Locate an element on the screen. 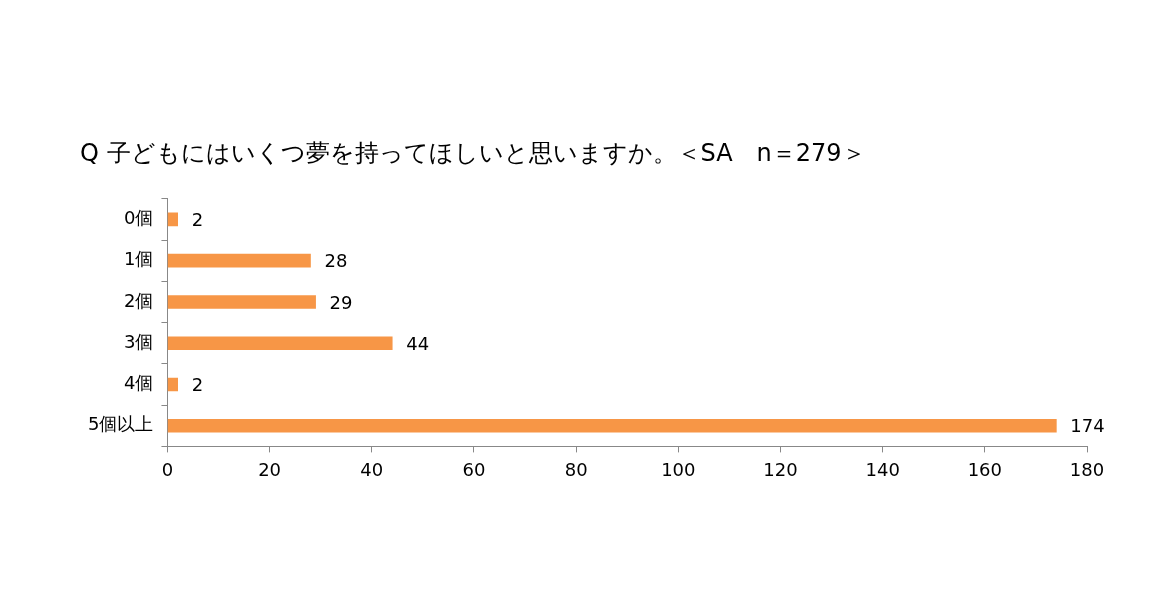  data-label: 29 is located at coordinates (341, 302).